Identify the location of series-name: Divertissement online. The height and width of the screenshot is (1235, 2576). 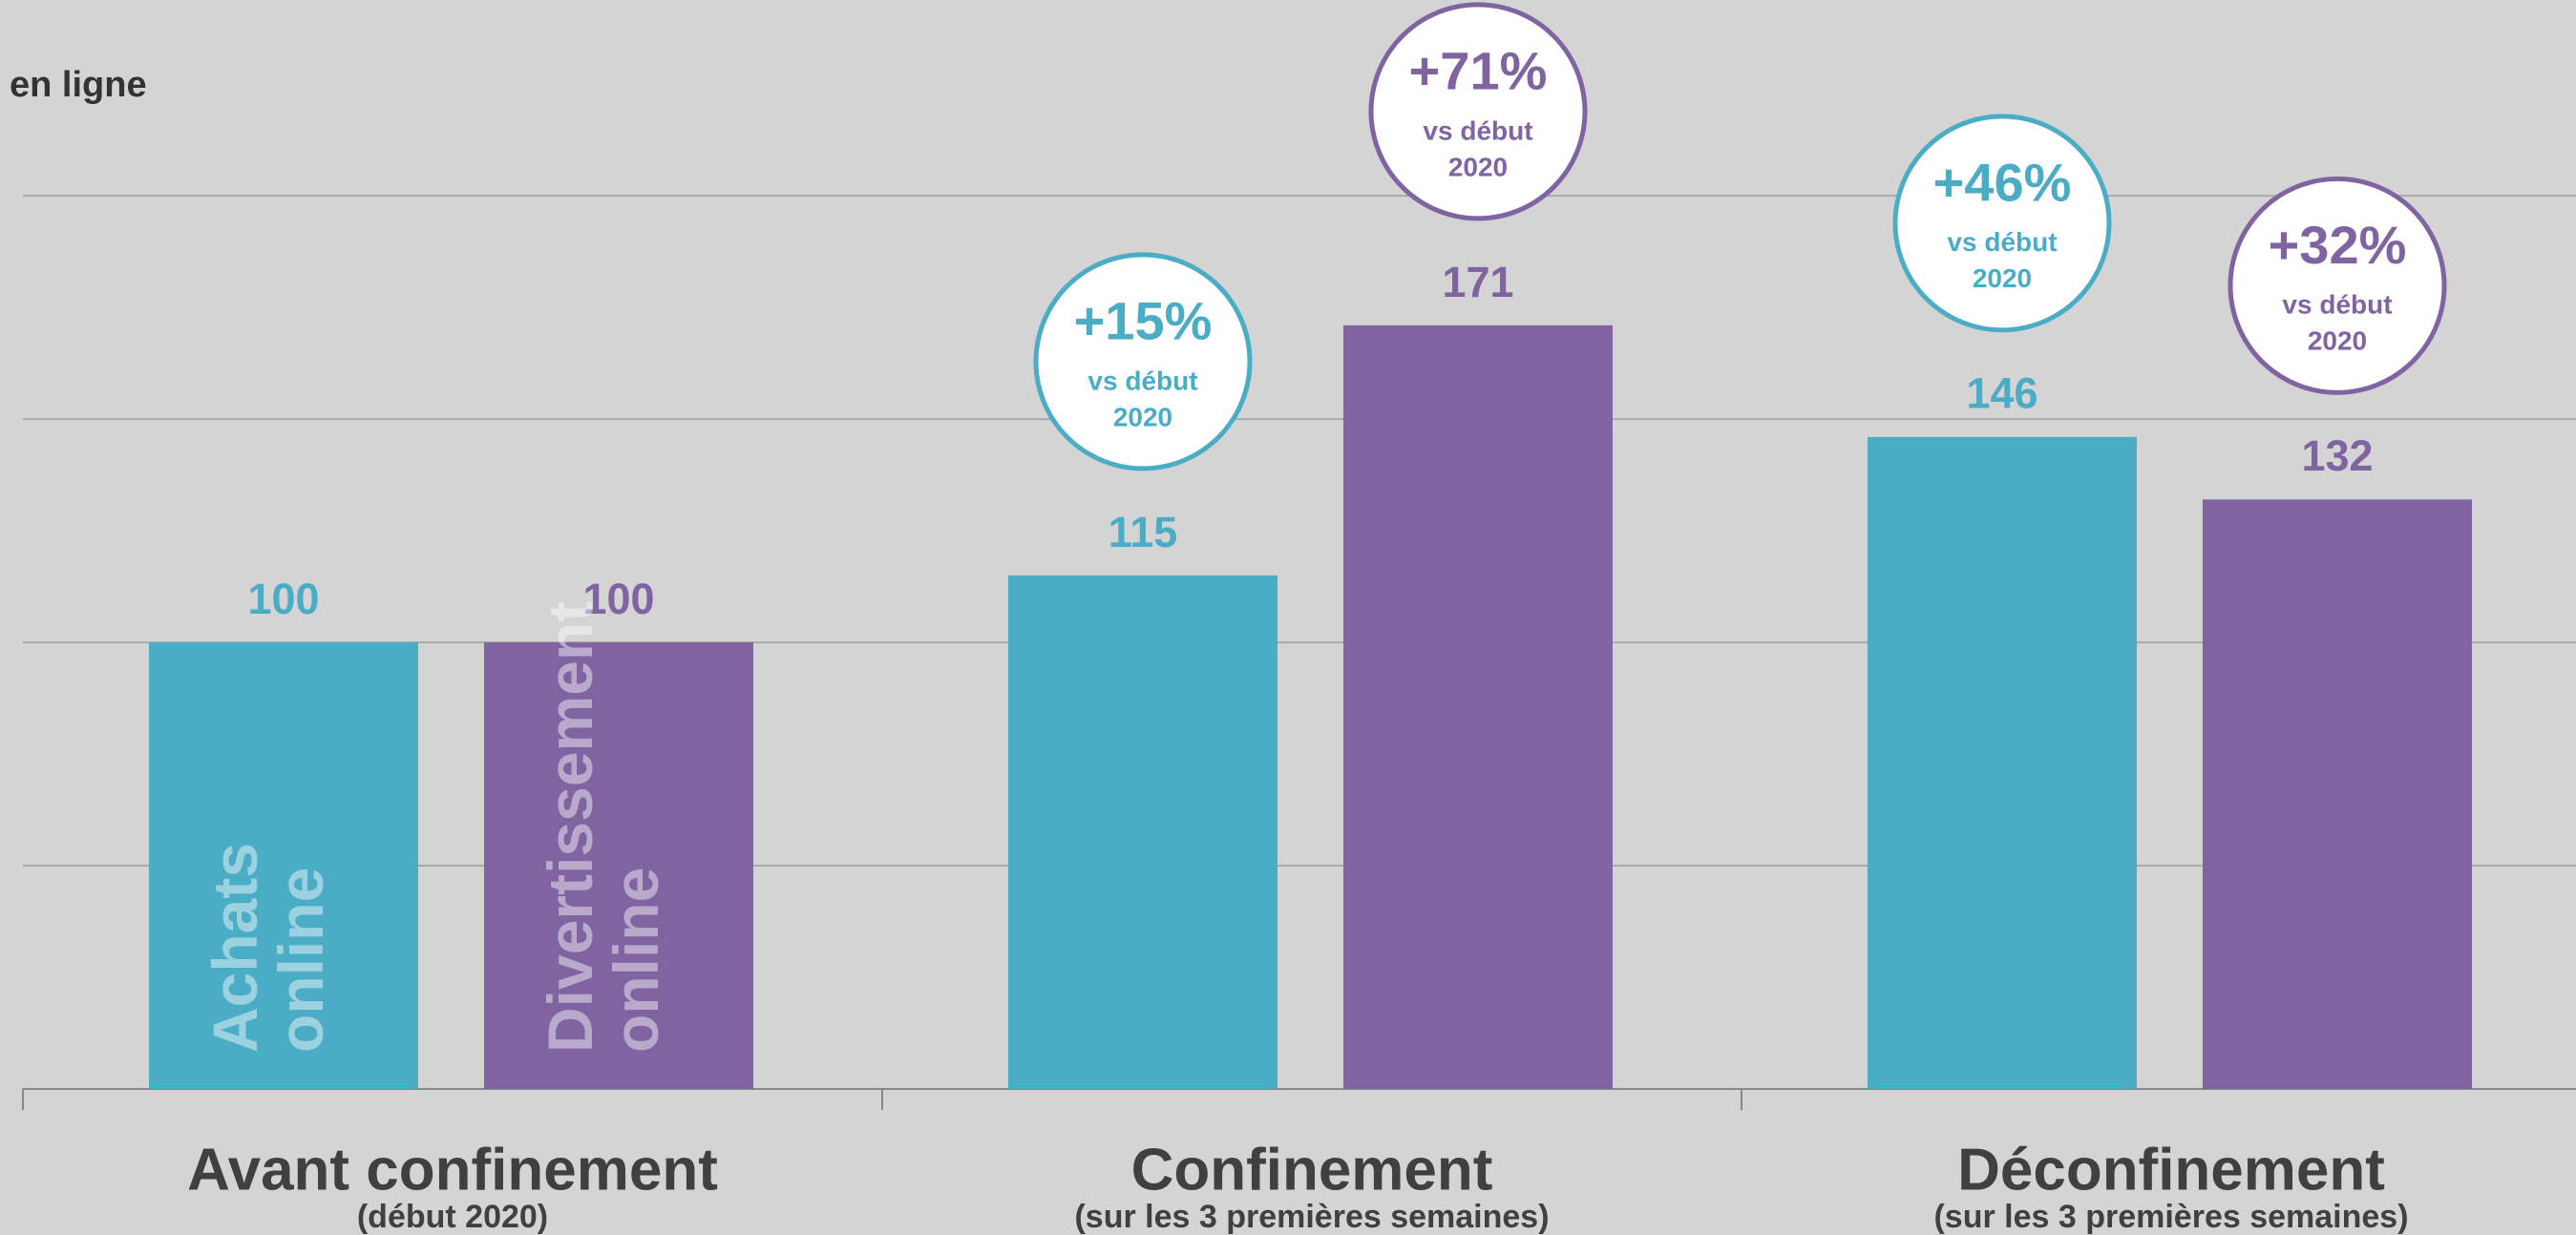
(603, 826).